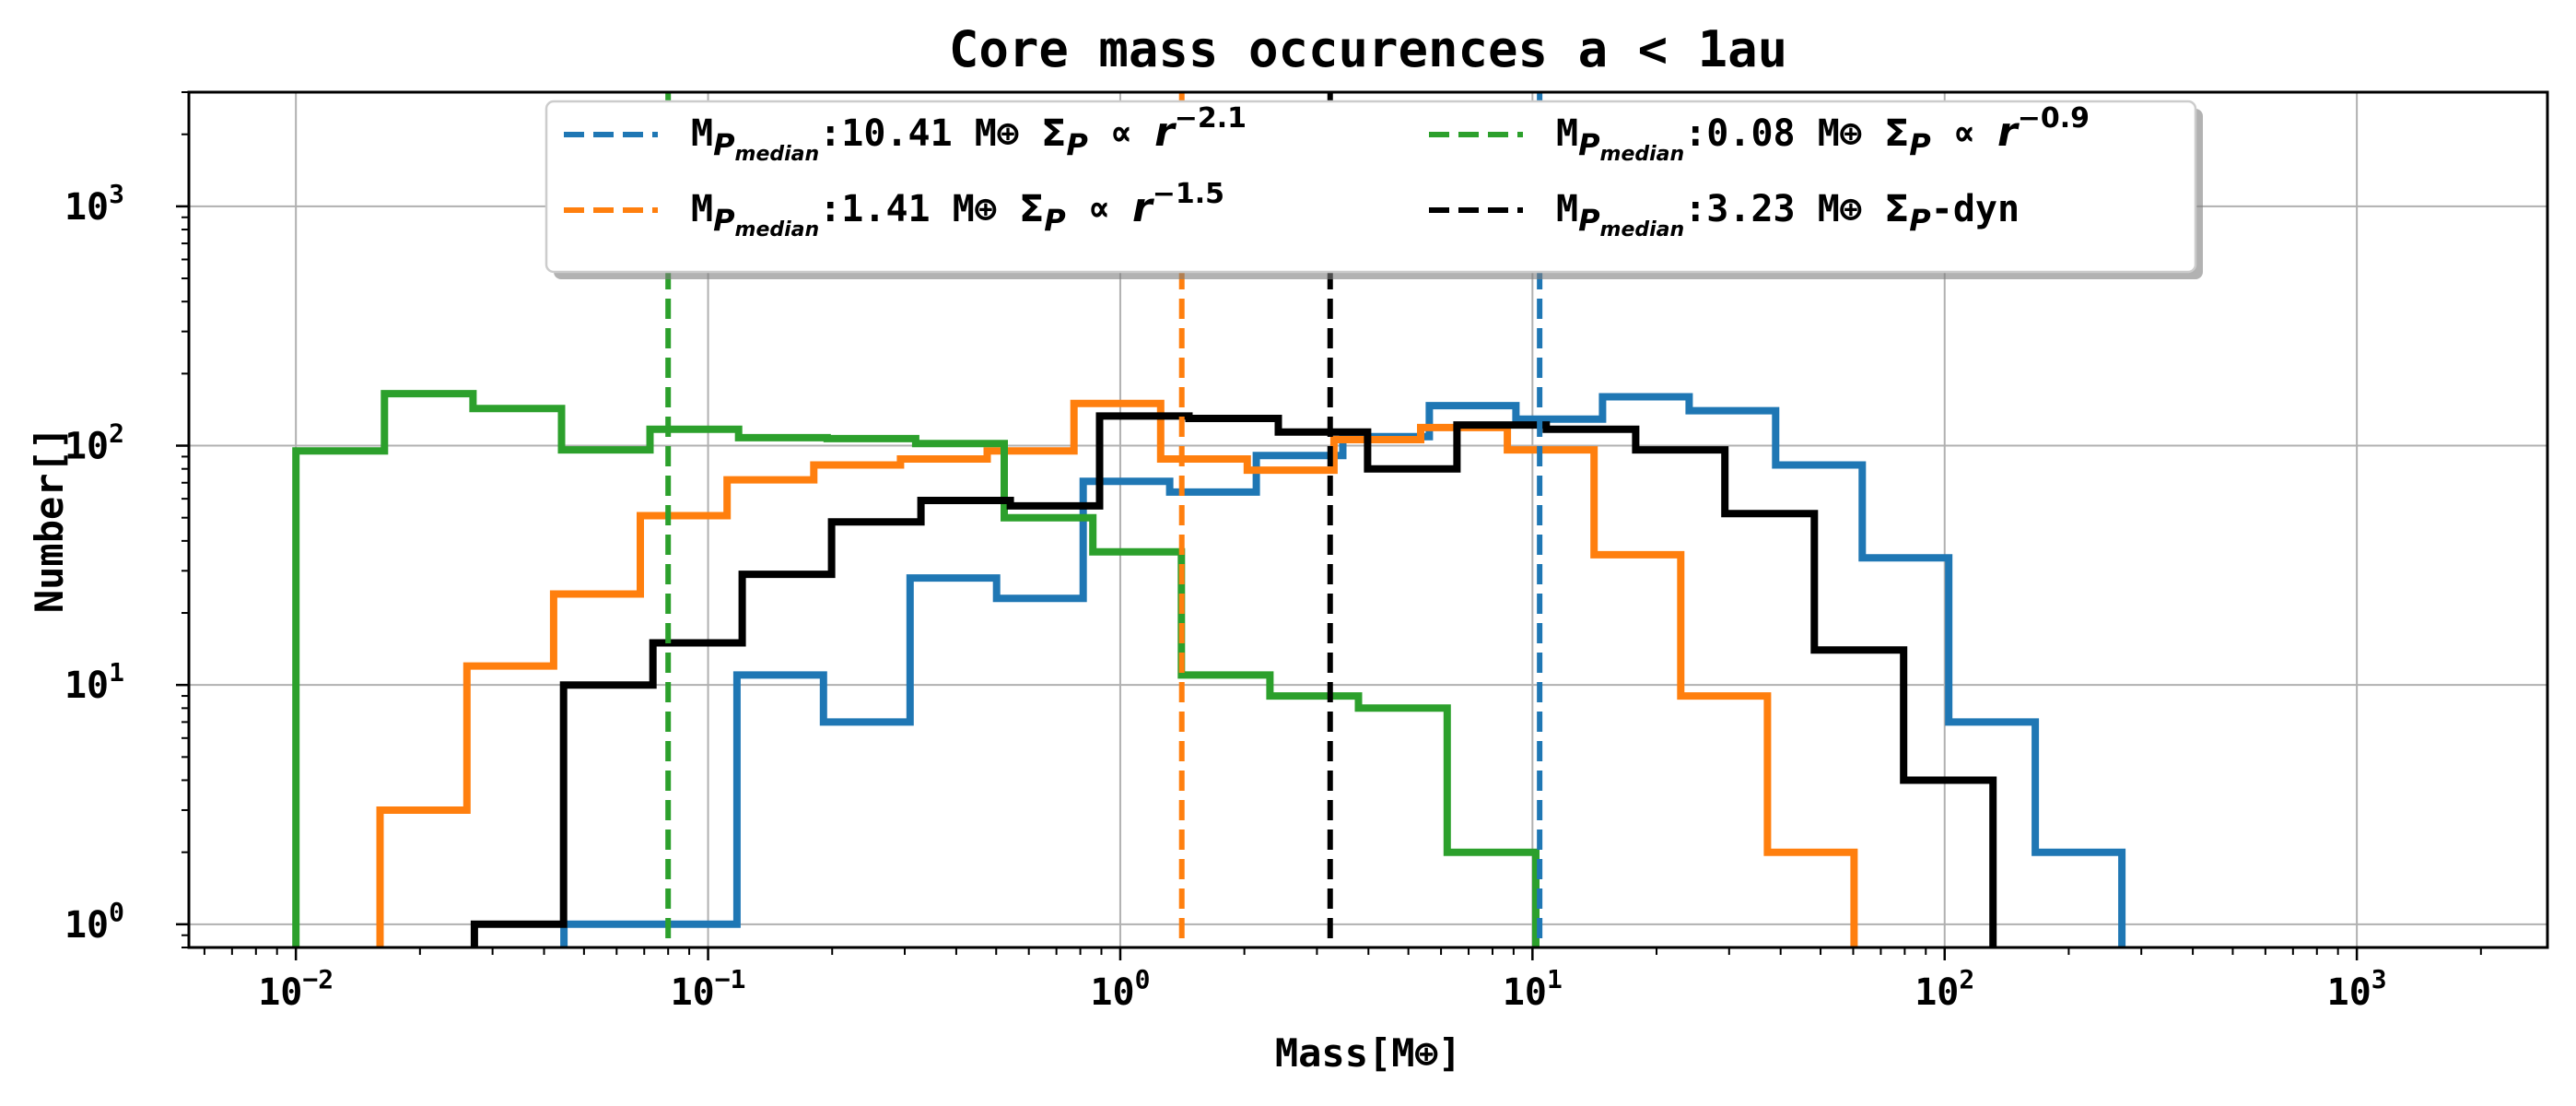 The image size is (2576, 1106). What do you see at coordinates (94, 682) in the screenshot?
I see `y-tick-label-1: 10¹` at bounding box center [94, 682].